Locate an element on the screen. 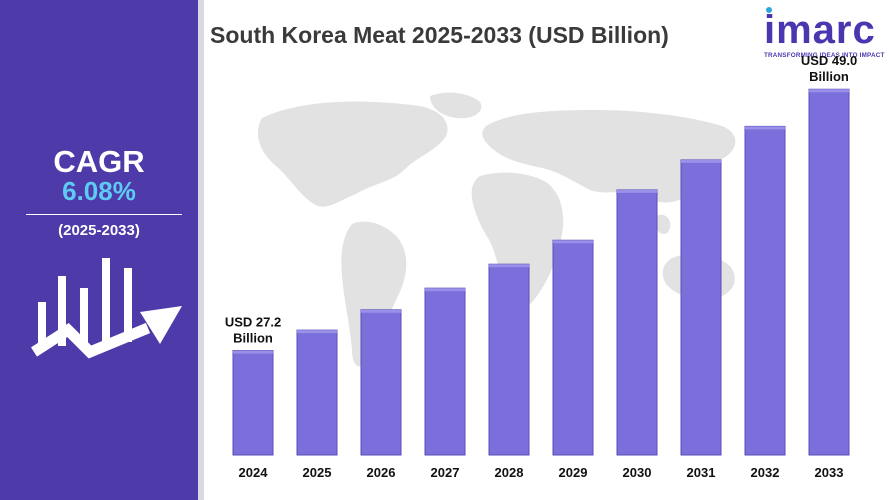  bar-2029 is located at coordinates (573, 347).